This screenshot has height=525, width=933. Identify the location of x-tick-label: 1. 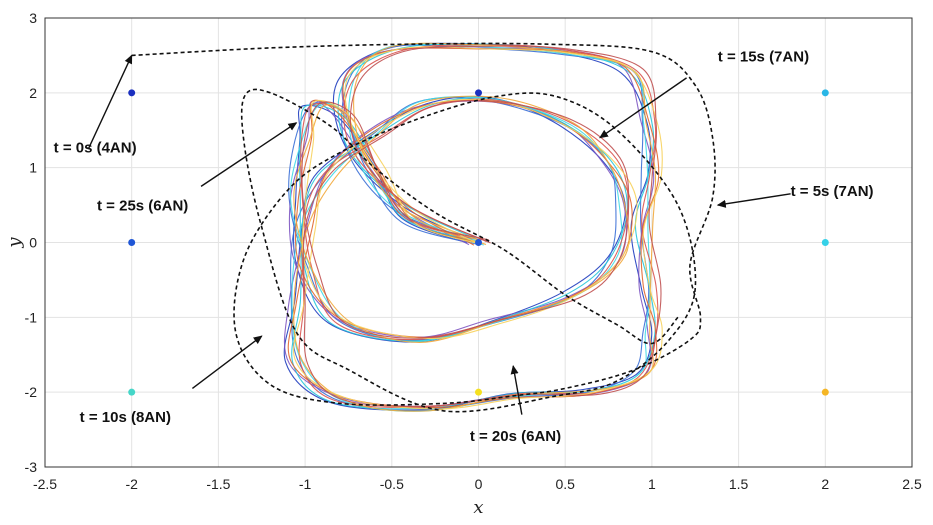
(652, 484).